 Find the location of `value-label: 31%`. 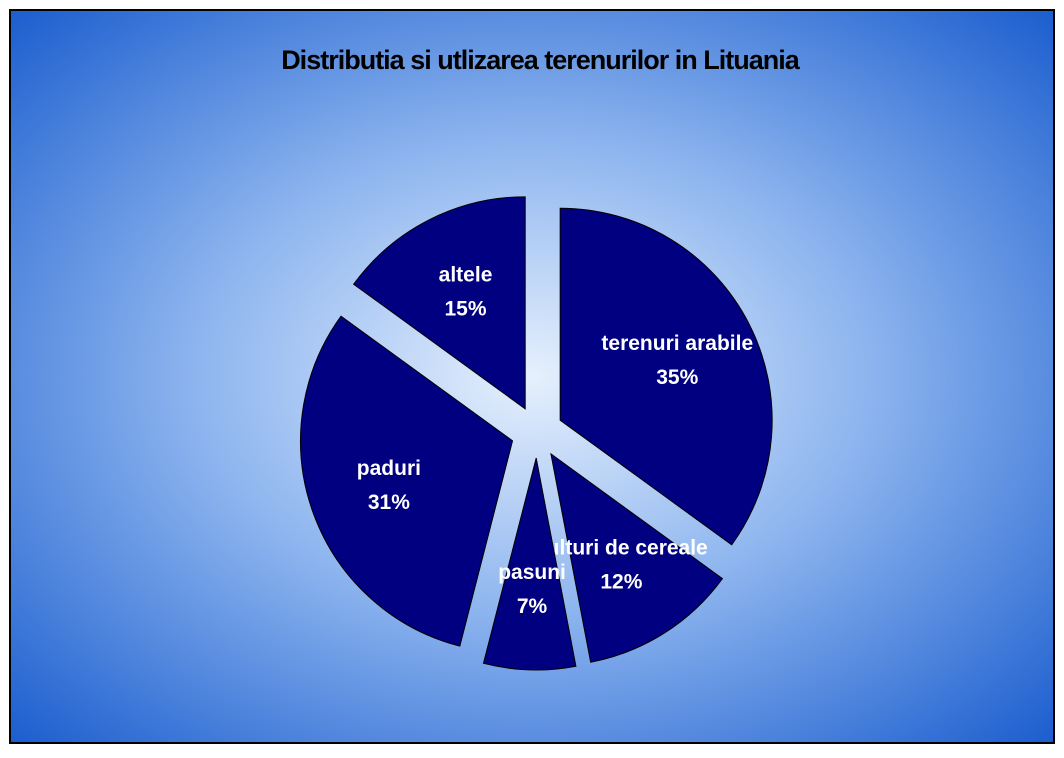

value-label: 31% is located at coordinates (389, 502).